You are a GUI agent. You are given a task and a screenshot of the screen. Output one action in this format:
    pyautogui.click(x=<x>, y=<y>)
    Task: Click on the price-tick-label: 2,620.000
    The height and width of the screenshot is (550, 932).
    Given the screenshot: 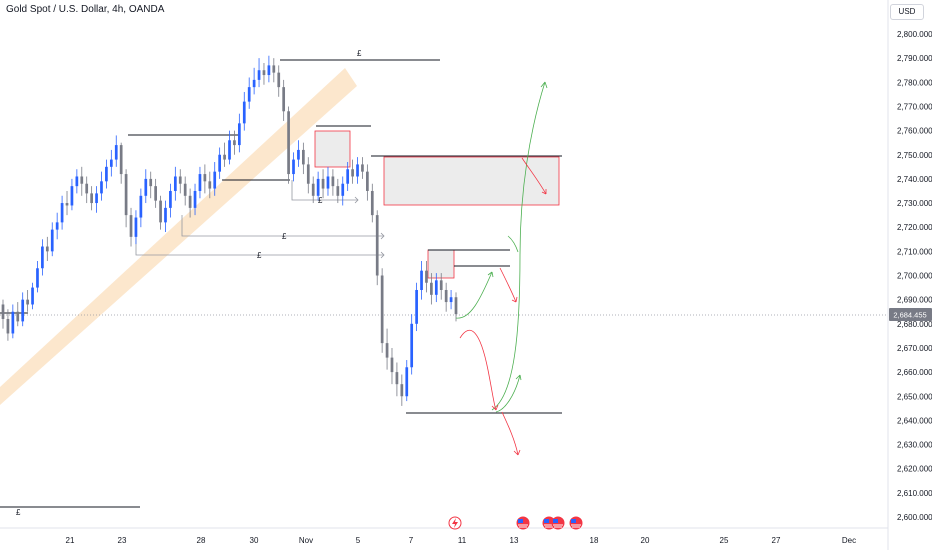 What is the action you would take?
    pyautogui.click(x=914, y=469)
    